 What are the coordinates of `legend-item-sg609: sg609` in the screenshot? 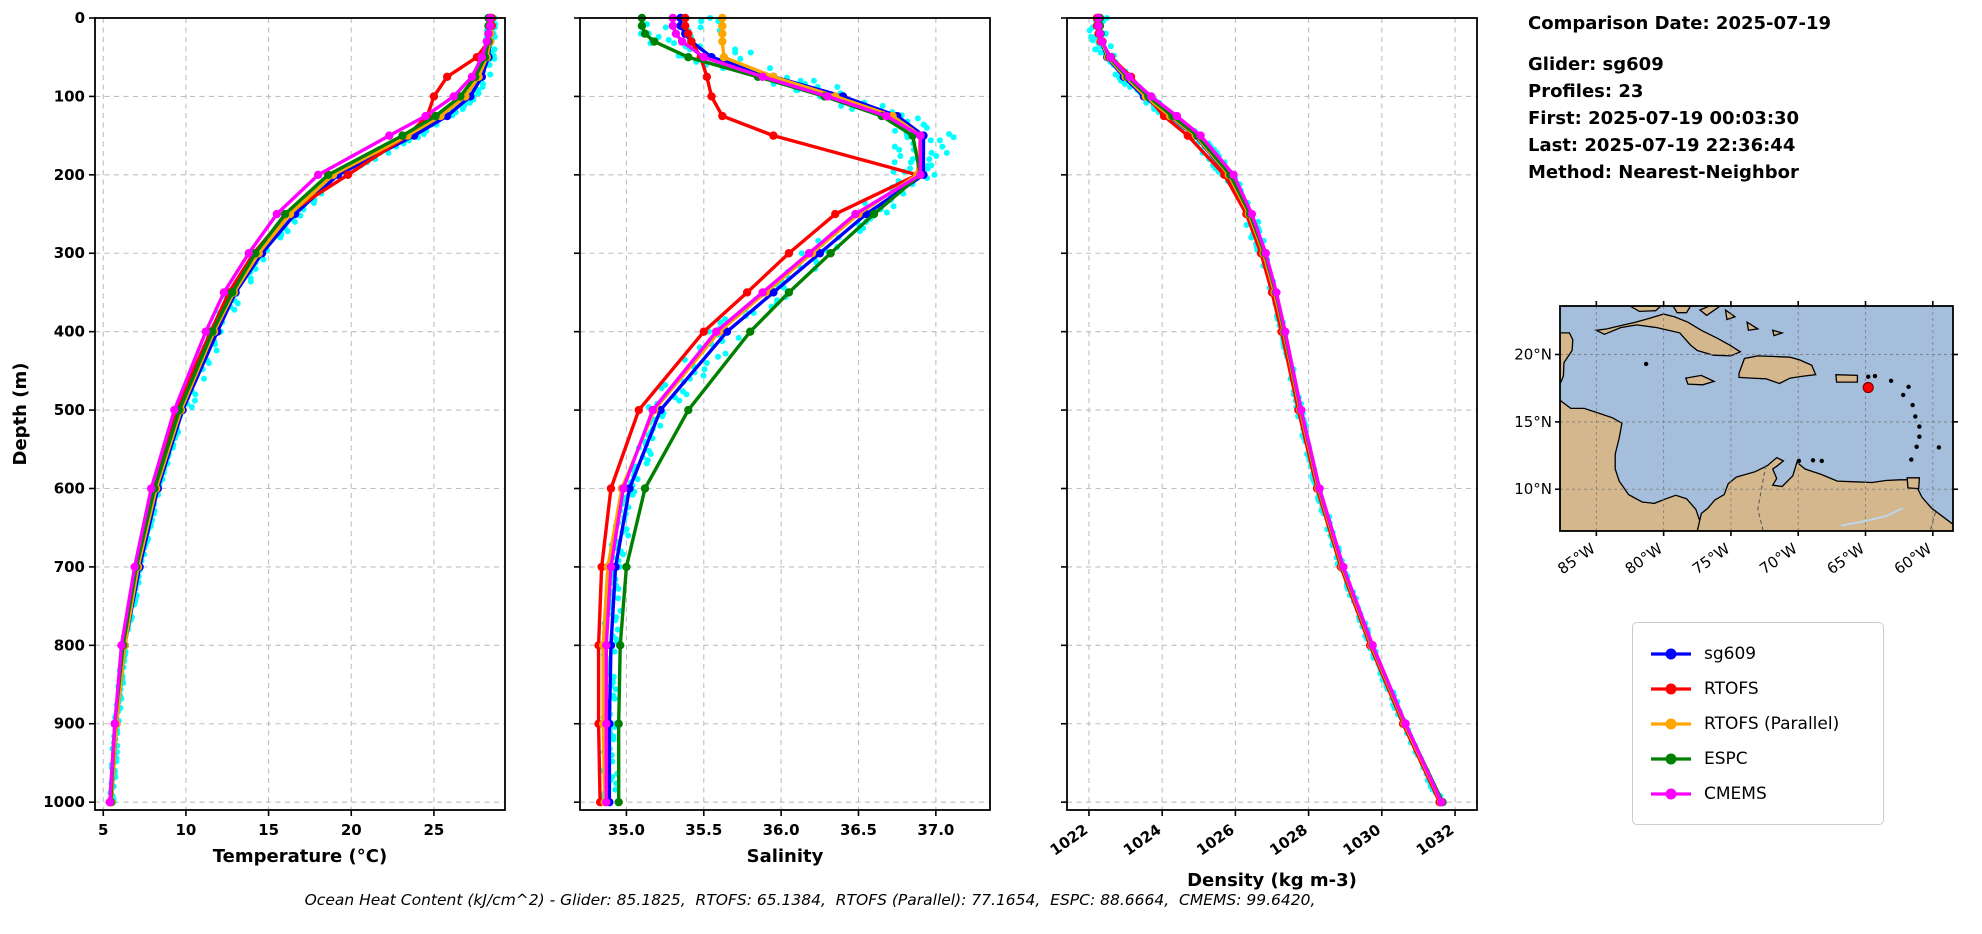 It's located at (1758, 653).